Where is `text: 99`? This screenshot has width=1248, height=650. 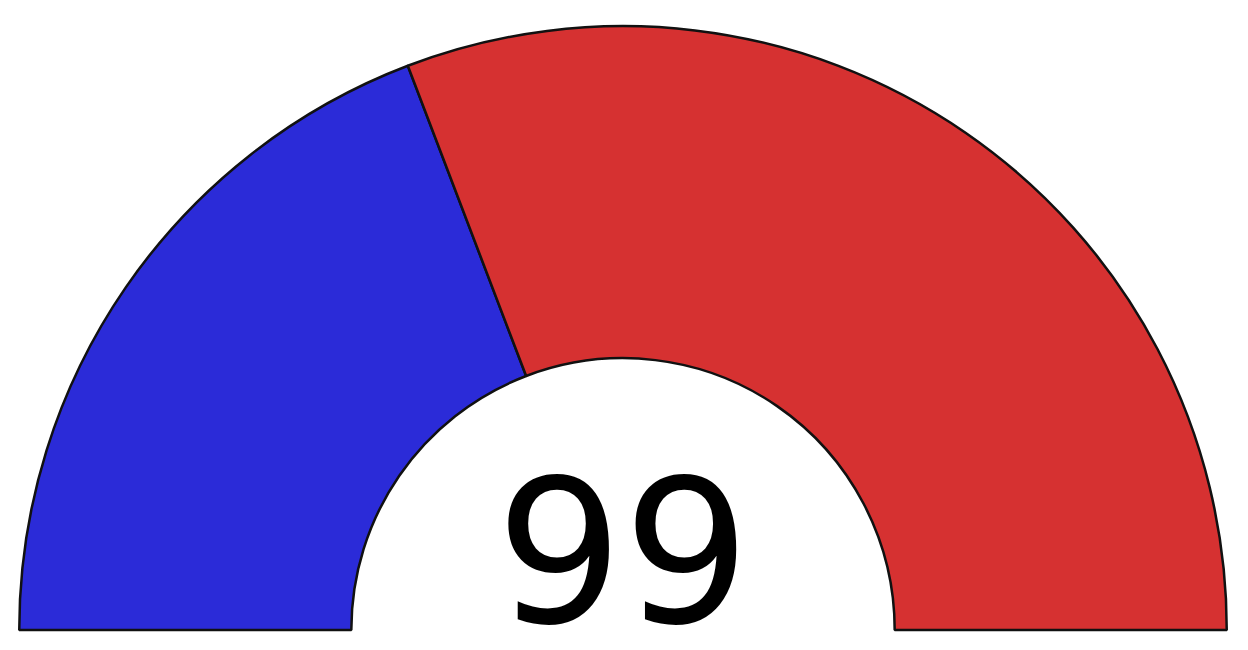
text: 99 is located at coordinates (623, 542).